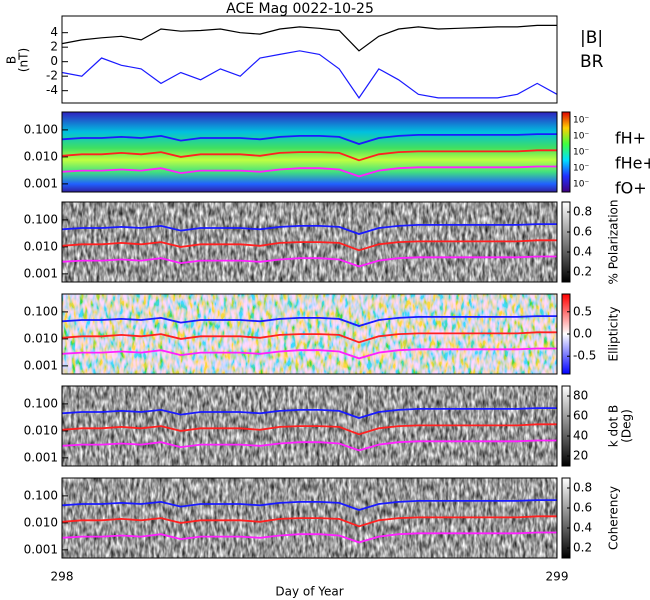  What do you see at coordinates (614, 426) in the screenshot?
I see `colorbar-label: k dot B` at bounding box center [614, 426].